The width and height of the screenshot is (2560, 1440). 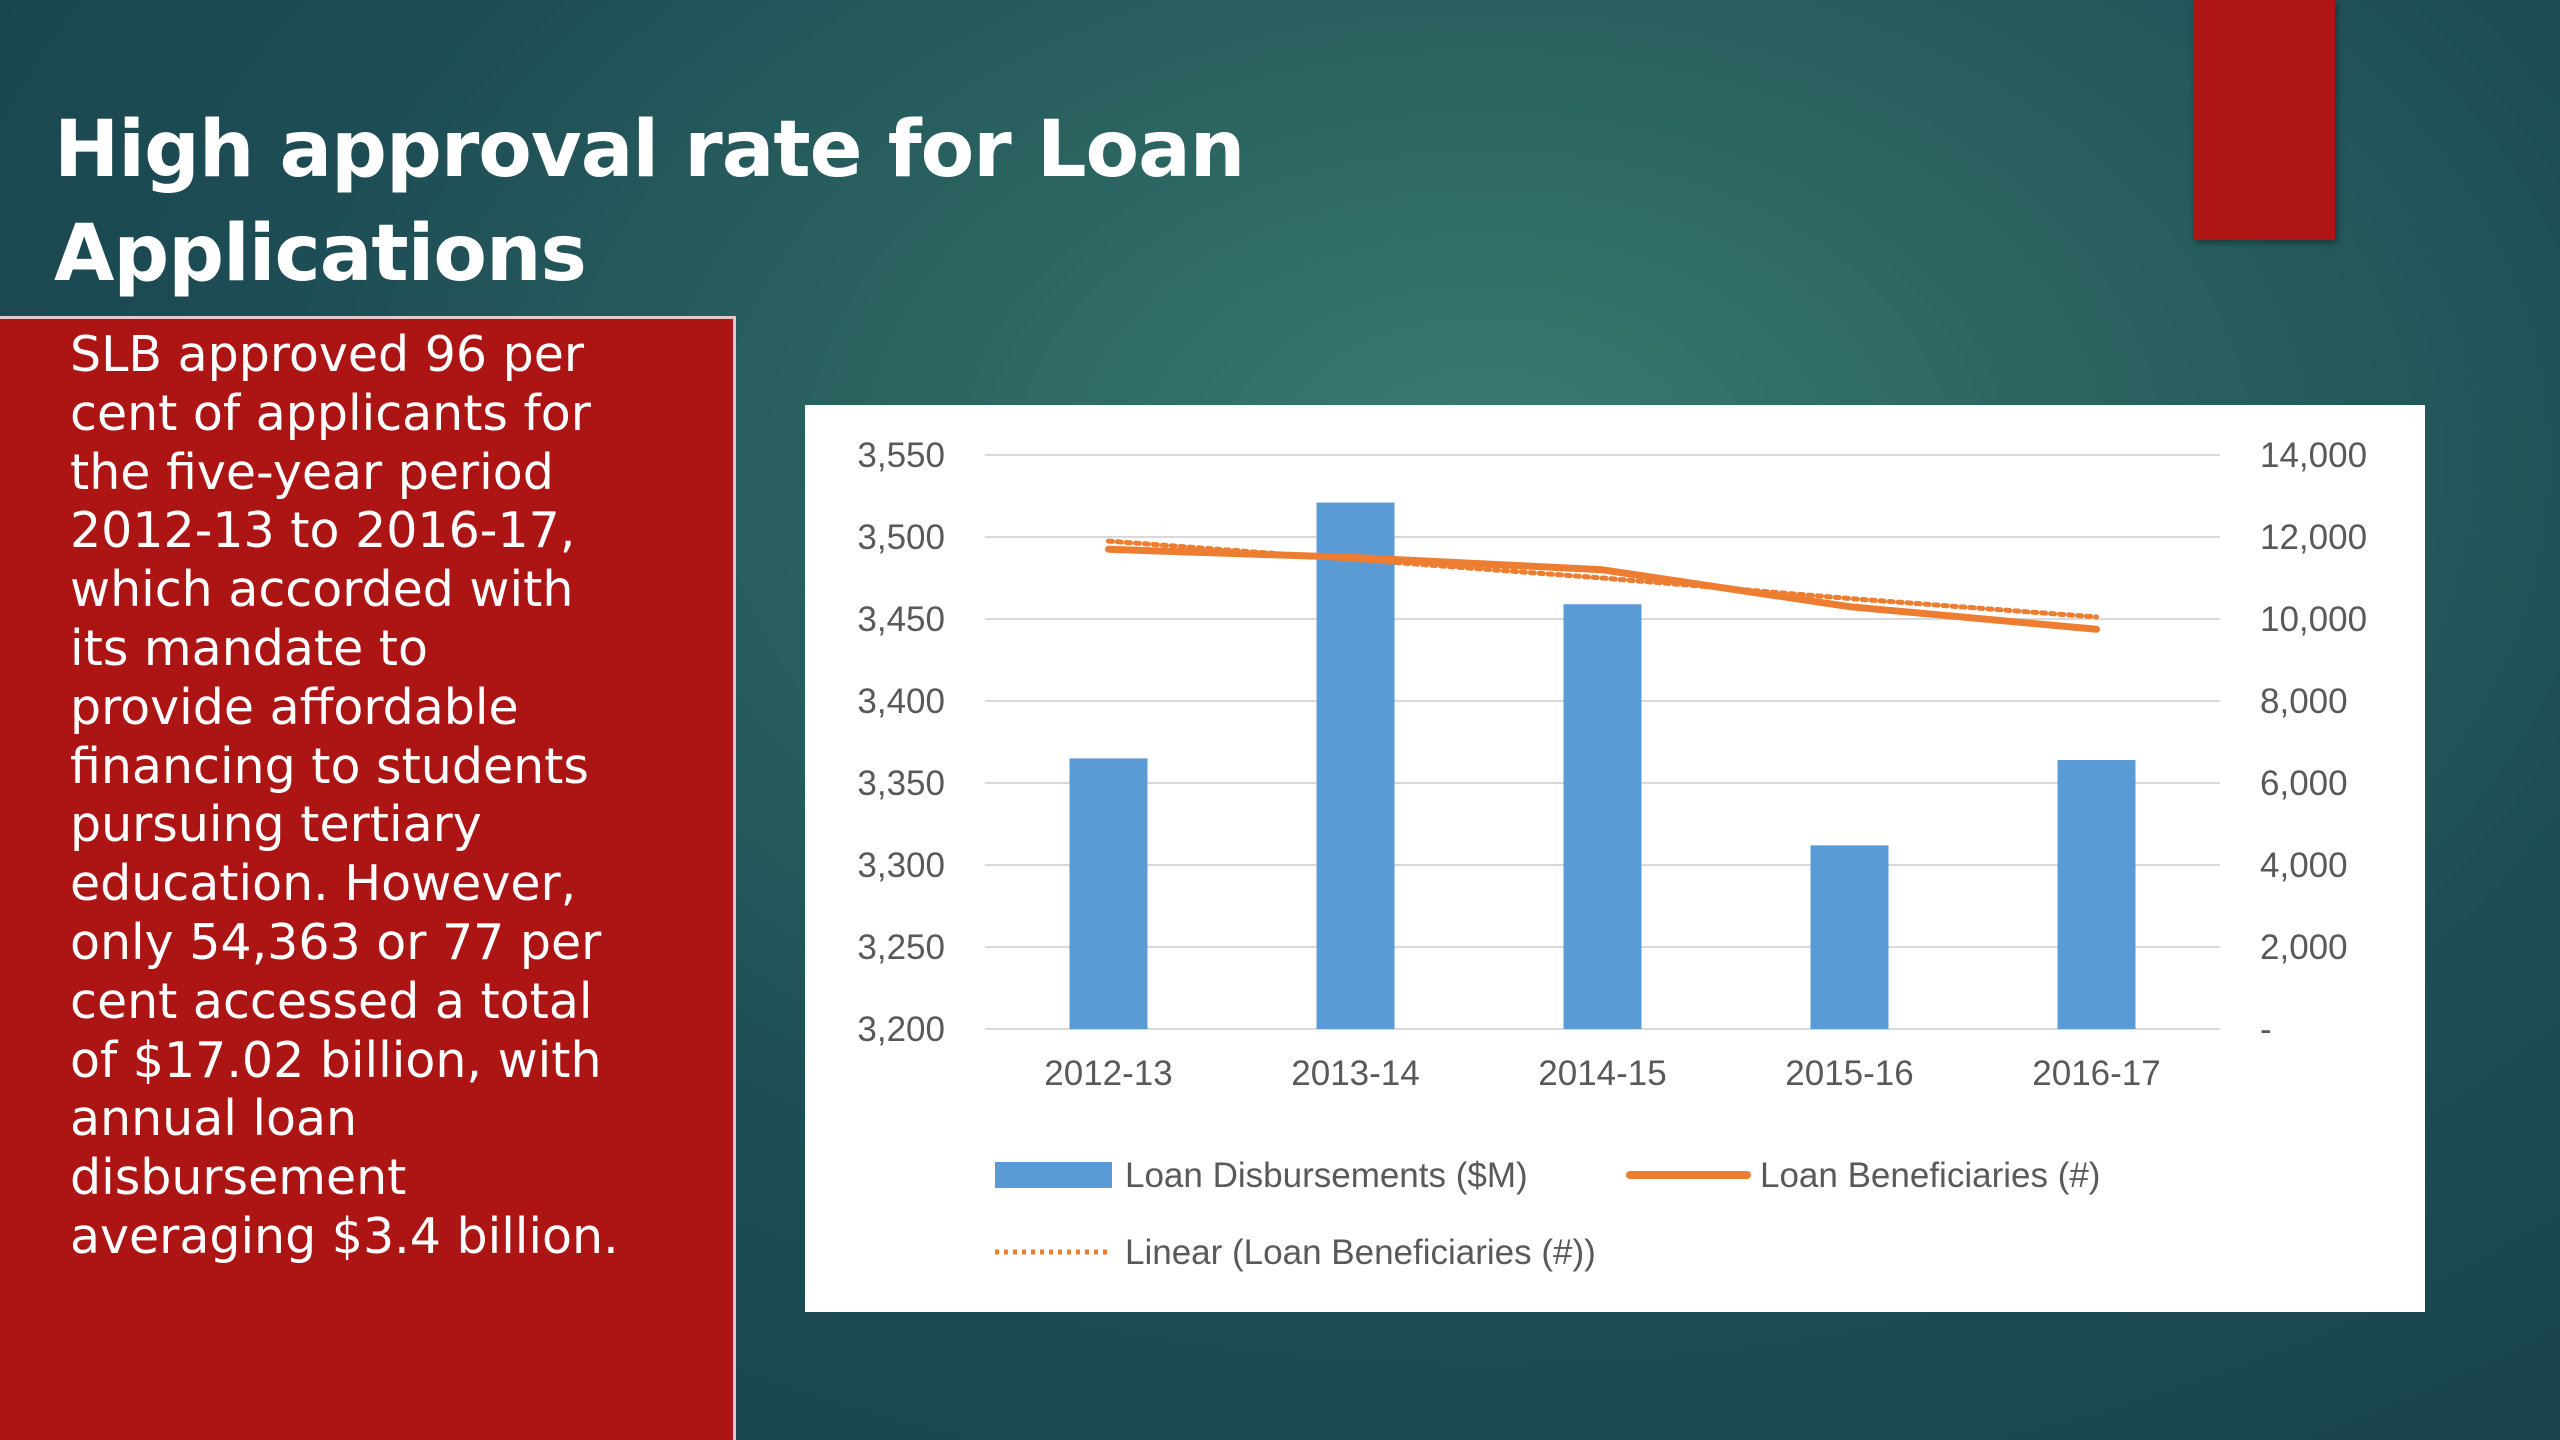 I want to click on title-line: Applications, so click(x=320, y=254).